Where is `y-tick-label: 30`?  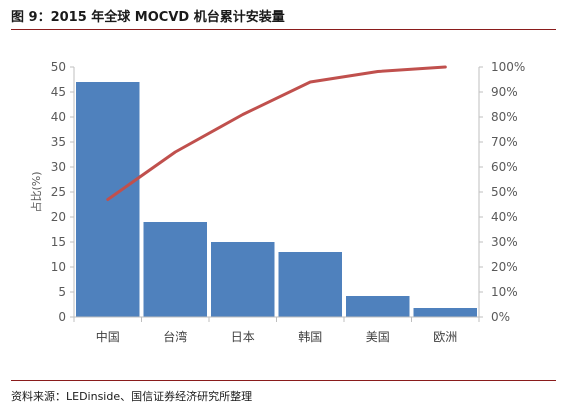
y-tick-label: 30 is located at coordinates (58, 167).